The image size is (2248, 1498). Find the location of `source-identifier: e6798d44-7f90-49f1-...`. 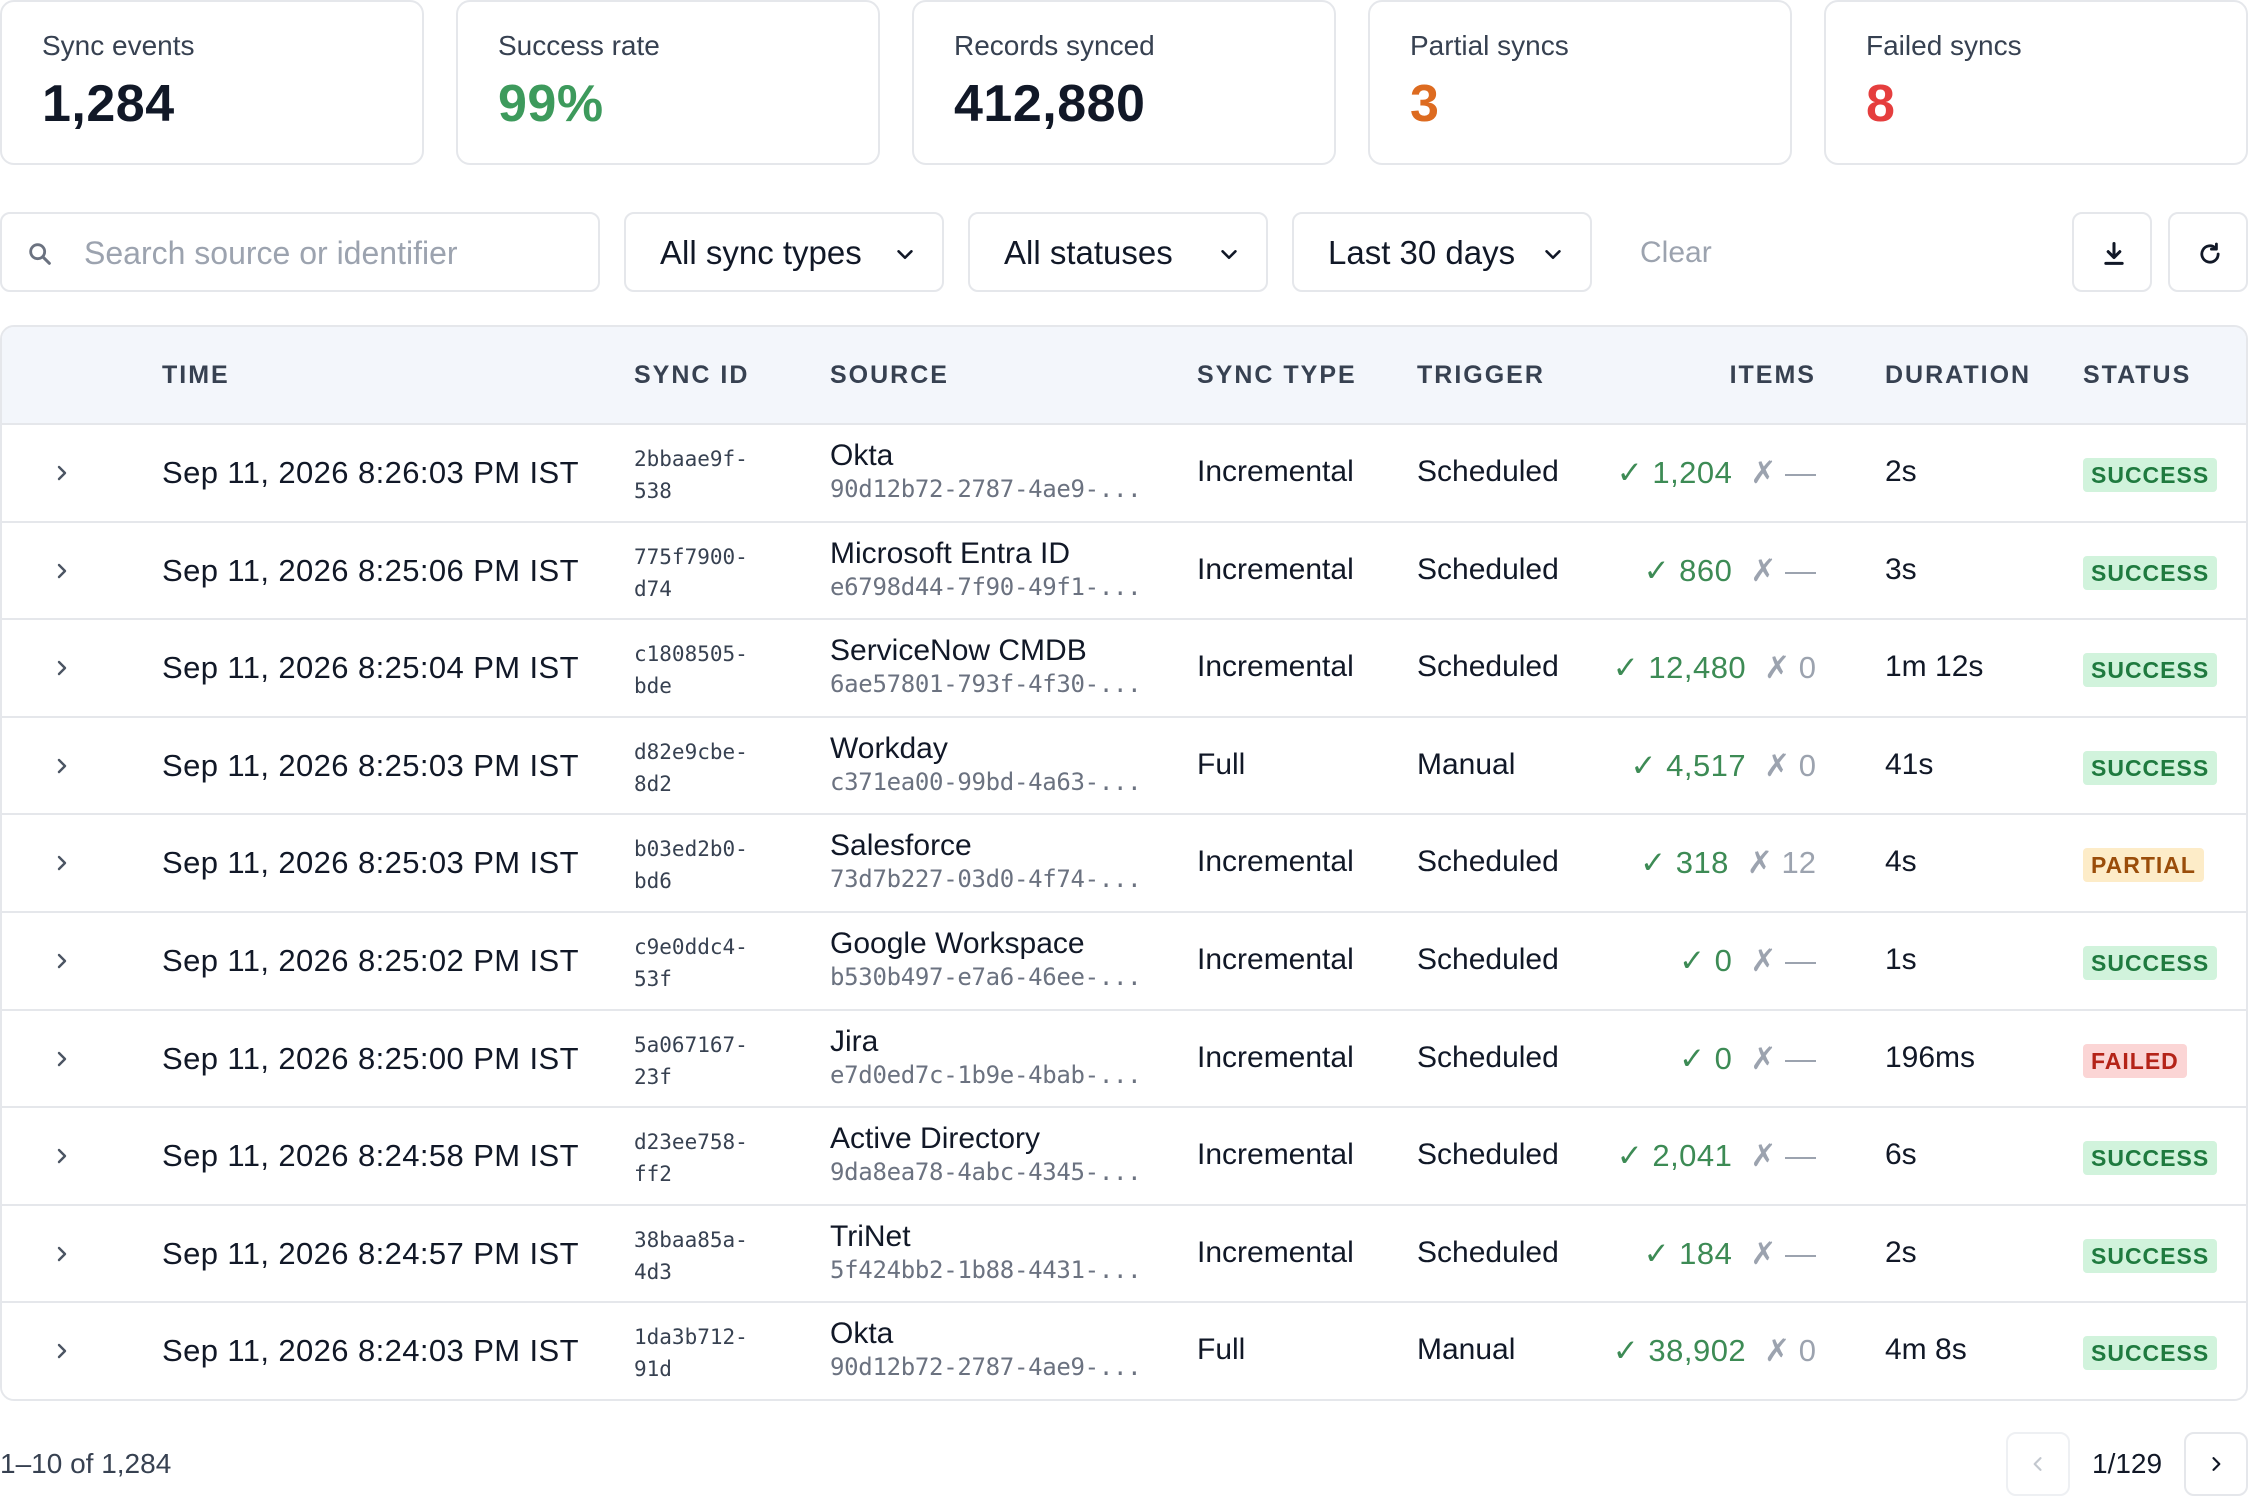

source-identifier: e6798d44-7f90-49f1-... is located at coordinates (986, 586).